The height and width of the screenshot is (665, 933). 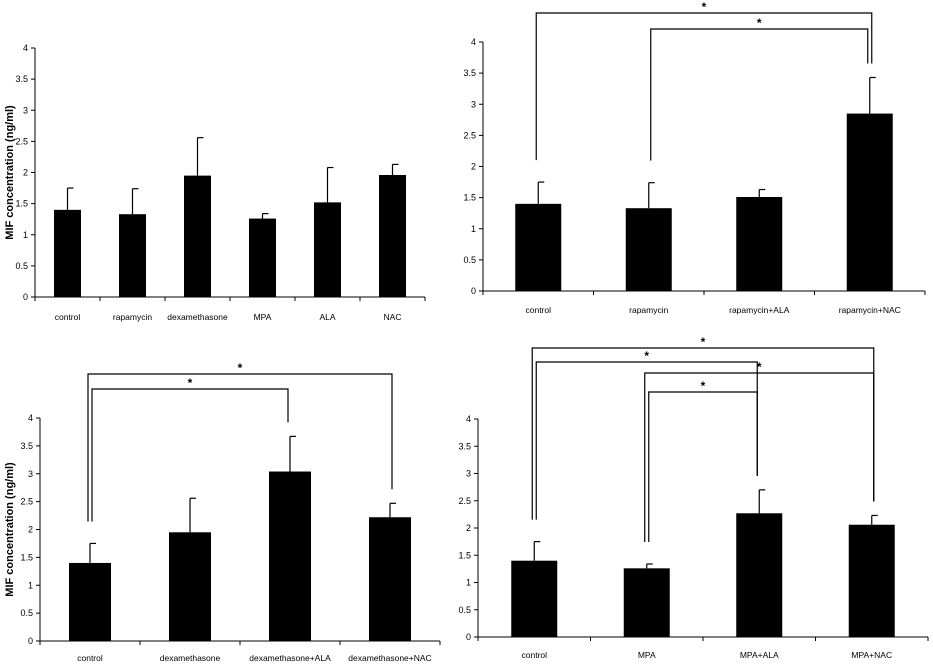 What do you see at coordinates (390, 579) in the screenshot?
I see `bar-dexamethasone-nac` at bounding box center [390, 579].